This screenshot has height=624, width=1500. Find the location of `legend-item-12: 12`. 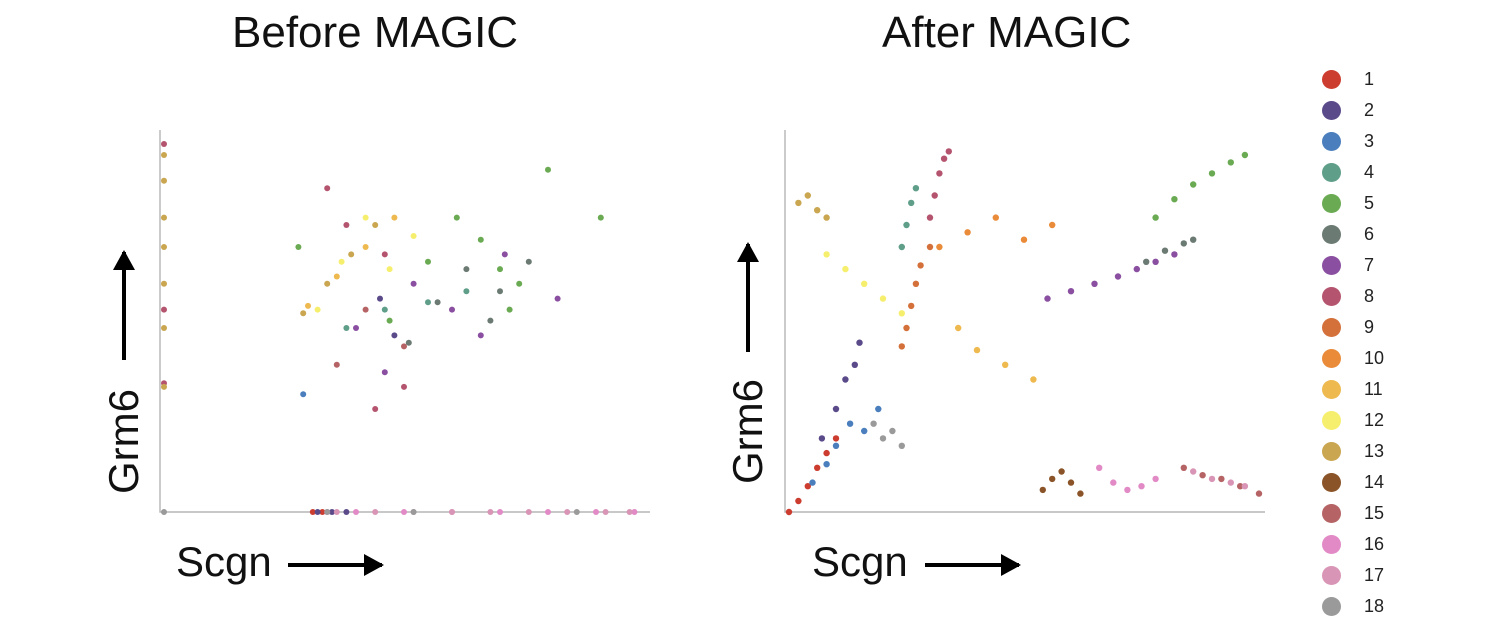

legend-item-12: 12 is located at coordinates (1374, 420).